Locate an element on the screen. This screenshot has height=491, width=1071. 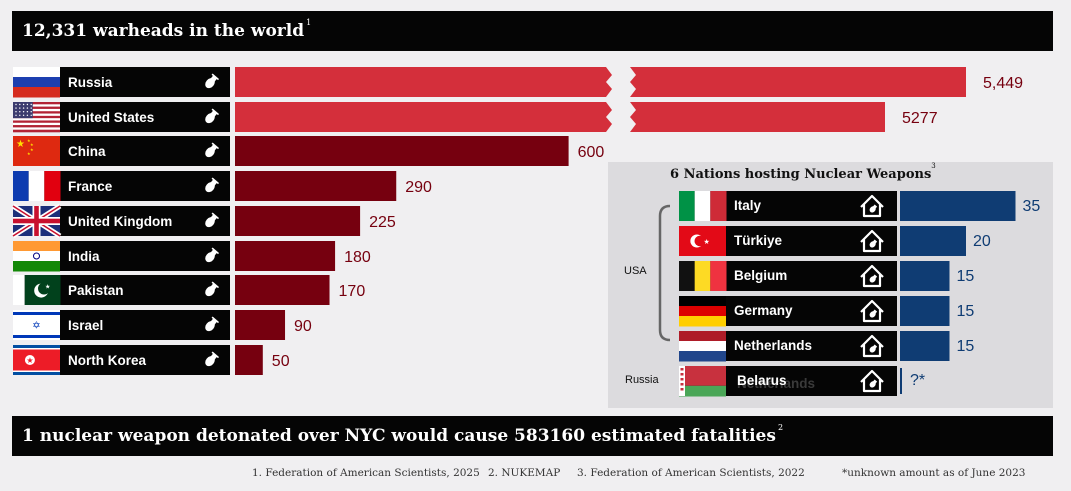
hosting-panel-title: 6 Nations hosting Nuclear Weapons3 is located at coordinates (803, 172).